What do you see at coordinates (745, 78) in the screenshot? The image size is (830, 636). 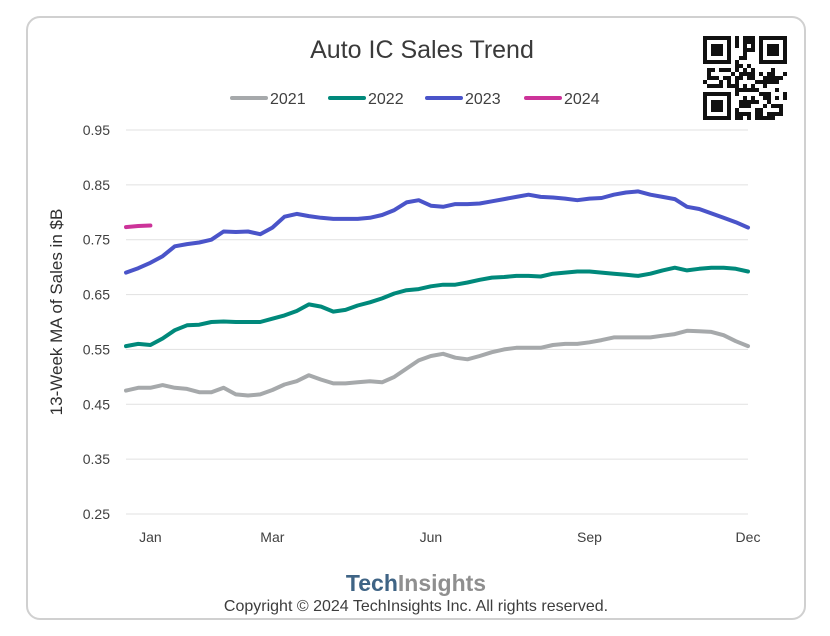 I see `qr-code` at bounding box center [745, 78].